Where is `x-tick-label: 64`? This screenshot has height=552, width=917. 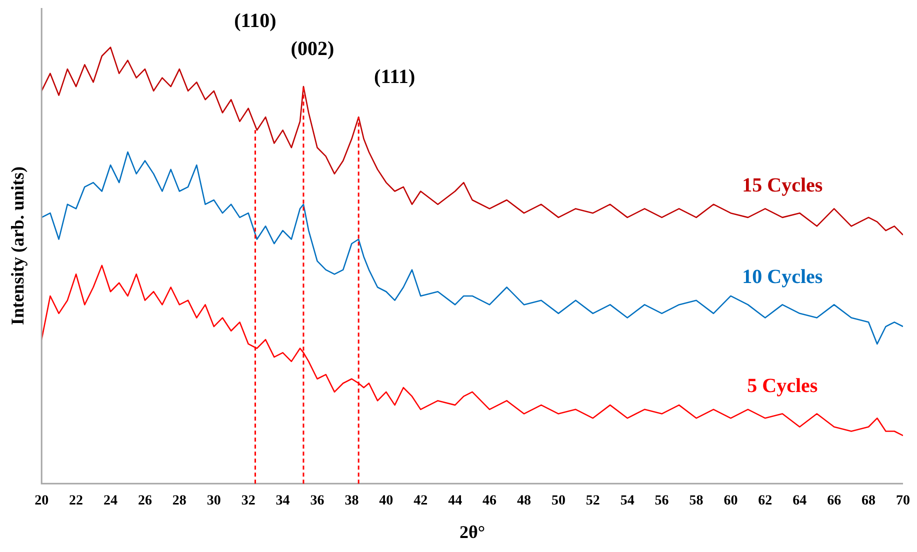
x-tick-label: 64 is located at coordinates (799, 501).